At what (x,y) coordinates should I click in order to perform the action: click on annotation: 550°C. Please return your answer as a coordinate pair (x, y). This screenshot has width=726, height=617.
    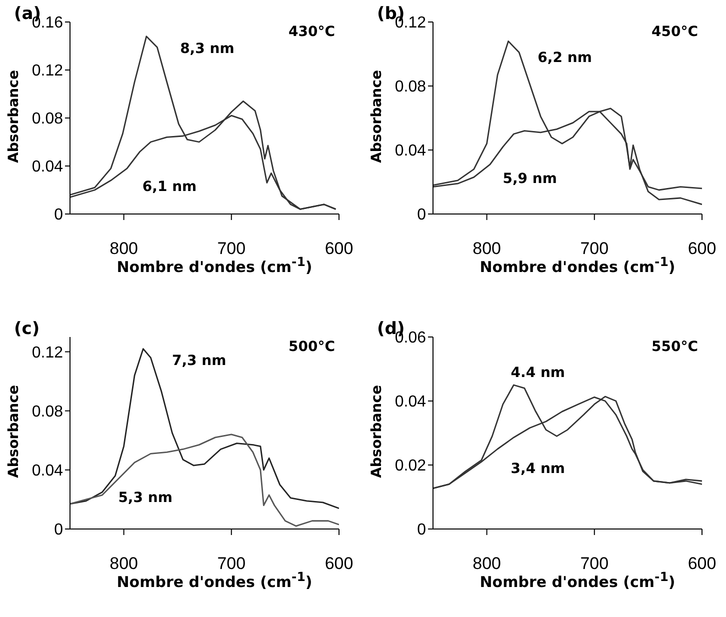
    Looking at the image, I should click on (675, 346).